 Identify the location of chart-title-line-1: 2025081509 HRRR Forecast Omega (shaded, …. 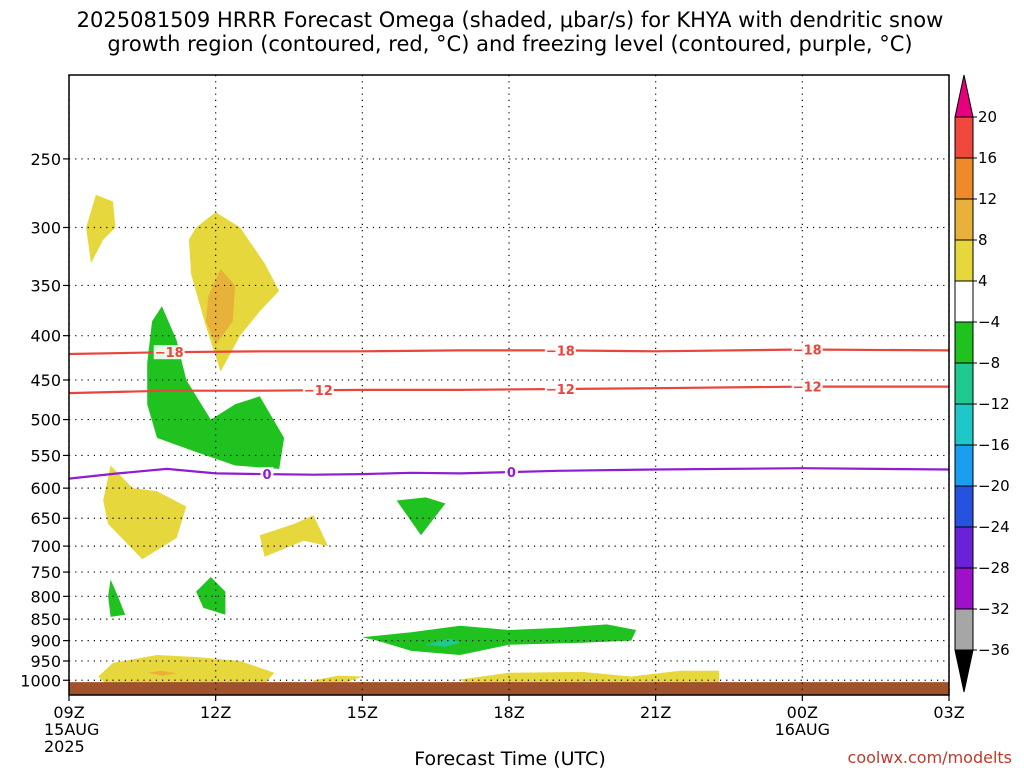
(510, 20).